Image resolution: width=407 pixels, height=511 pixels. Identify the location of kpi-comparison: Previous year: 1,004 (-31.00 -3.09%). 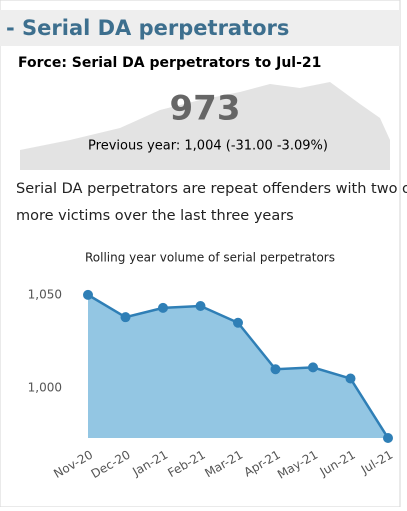
(208, 146).